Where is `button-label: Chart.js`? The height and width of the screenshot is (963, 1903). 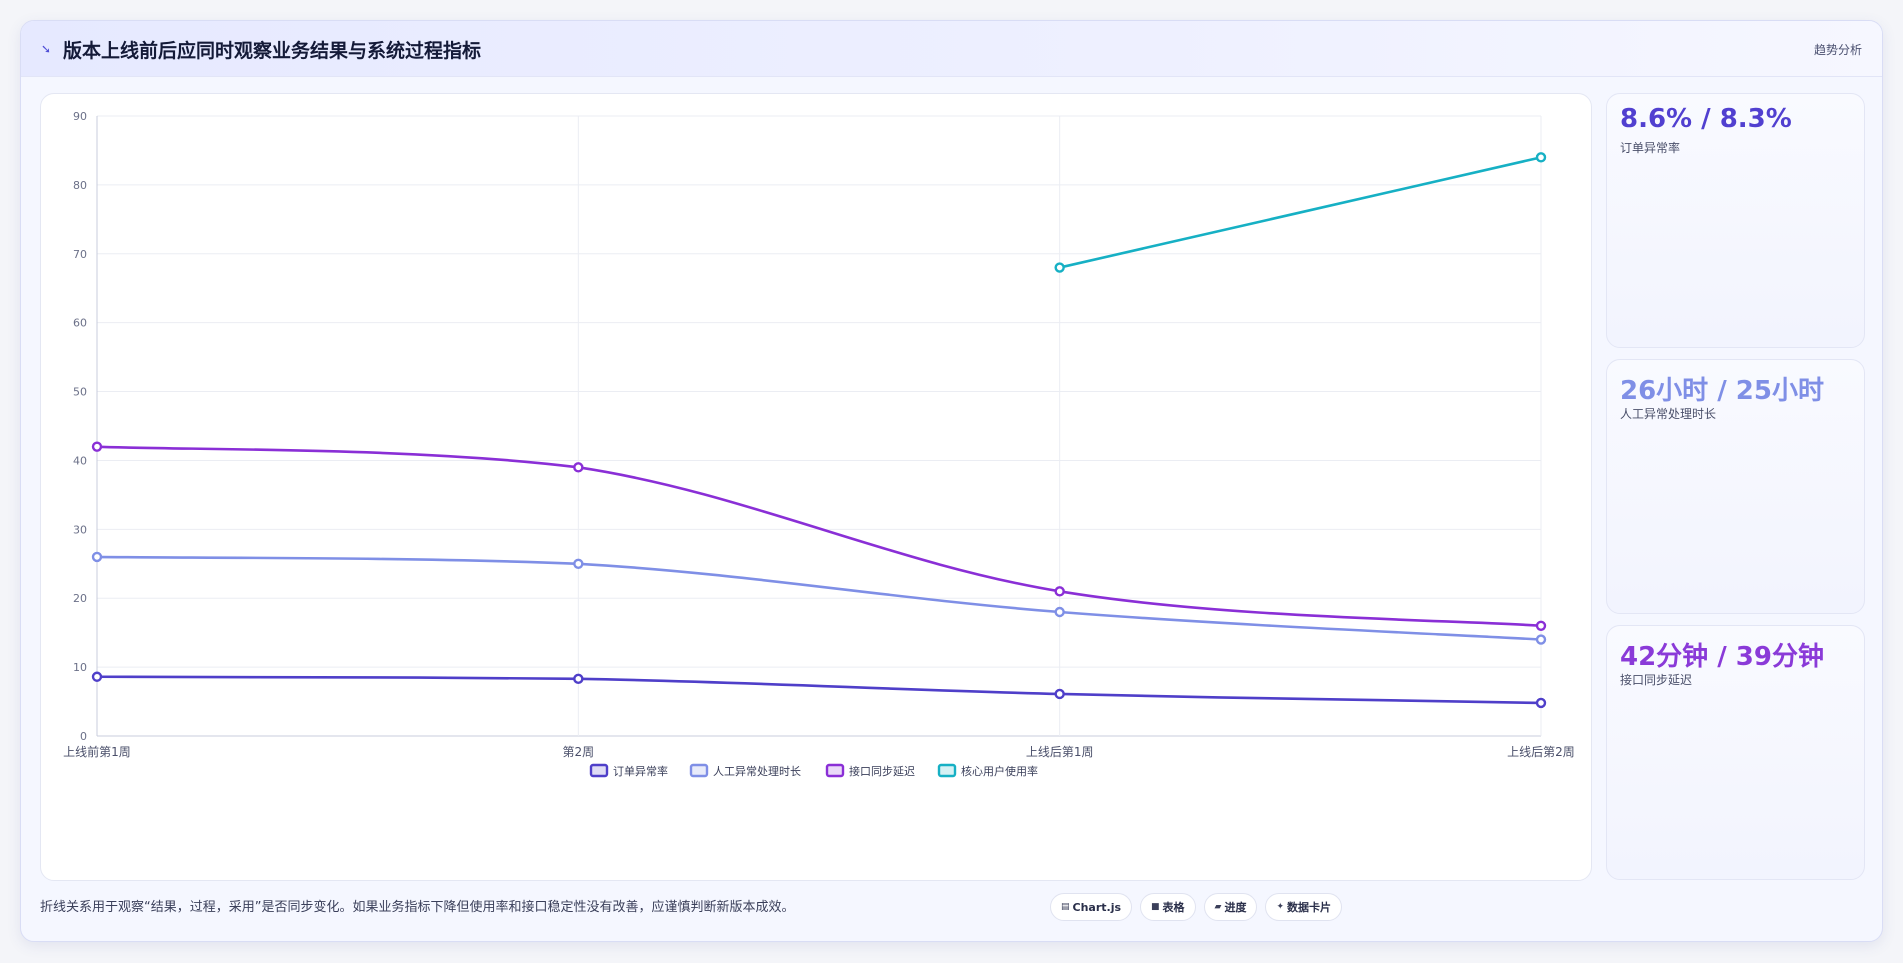 button-label: Chart.js is located at coordinates (1097, 907).